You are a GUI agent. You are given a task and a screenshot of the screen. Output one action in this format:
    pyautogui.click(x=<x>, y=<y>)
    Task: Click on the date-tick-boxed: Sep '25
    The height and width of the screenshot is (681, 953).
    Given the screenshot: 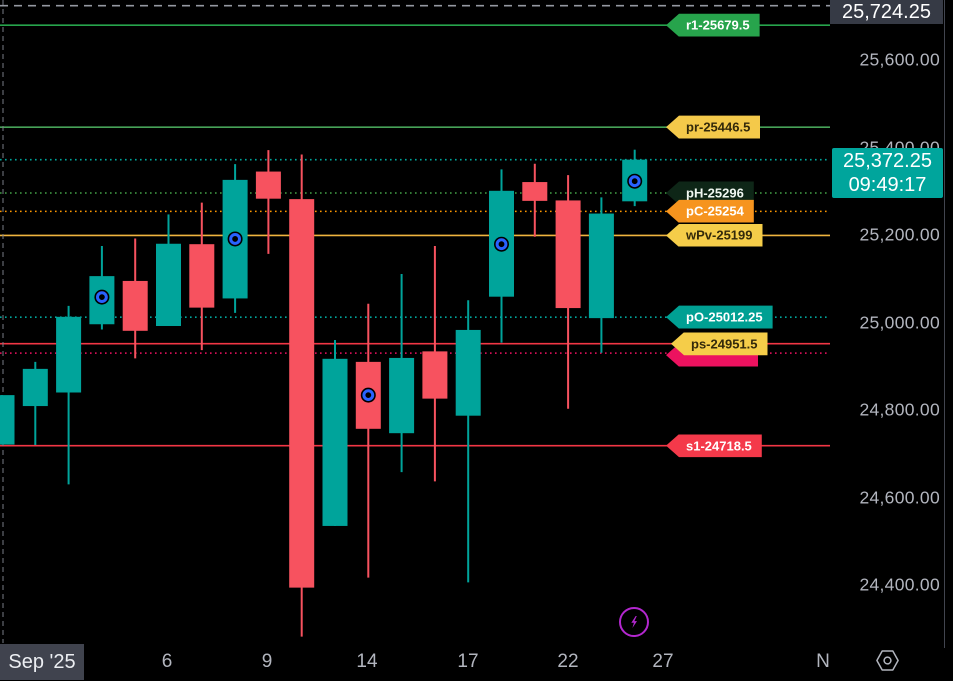 What is the action you would take?
    pyautogui.click(x=42, y=662)
    